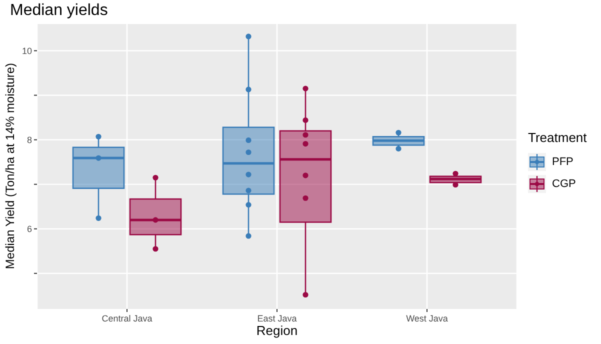 The image size is (601, 344). I want to click on y-tick-label: 8, so click(29, 139).